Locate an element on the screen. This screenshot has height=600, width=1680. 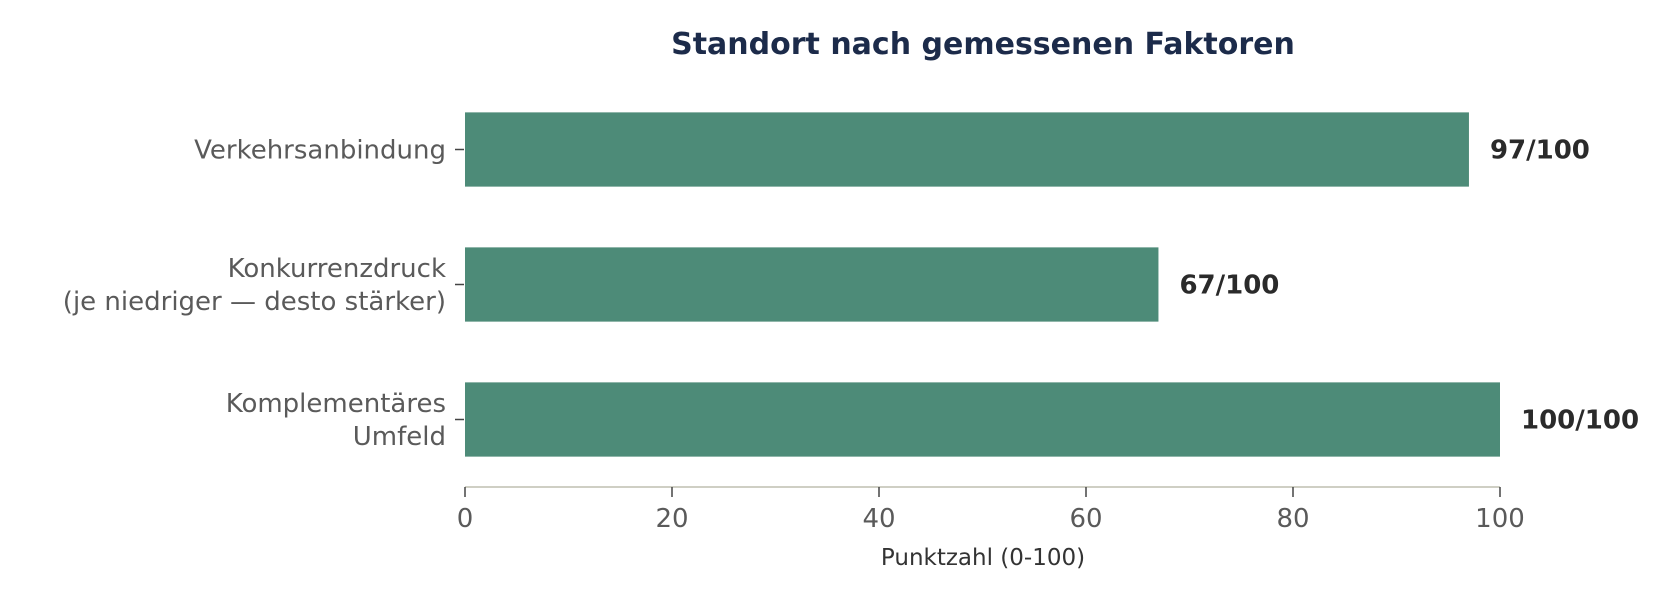
x-tick-label: 60 is located at coordinates (1085, 519).